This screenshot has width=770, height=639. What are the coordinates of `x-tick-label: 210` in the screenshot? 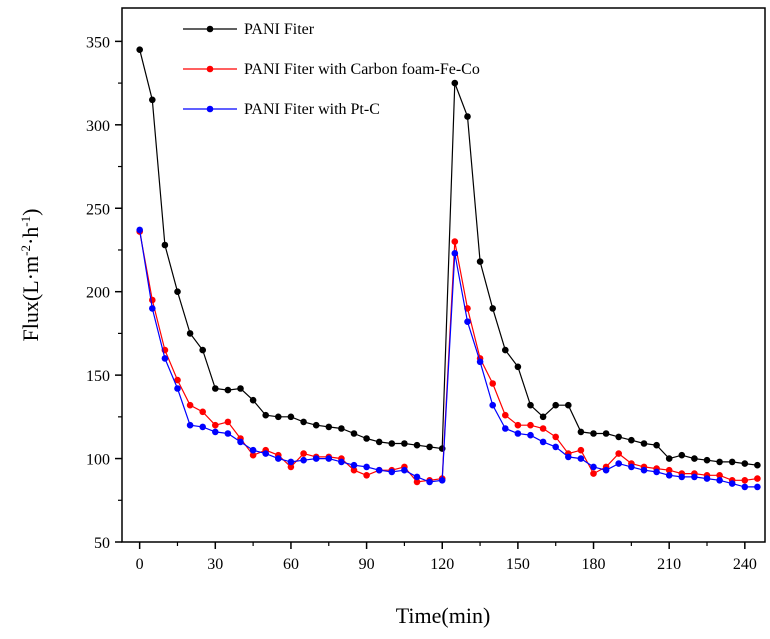 It's located at (669, 564).